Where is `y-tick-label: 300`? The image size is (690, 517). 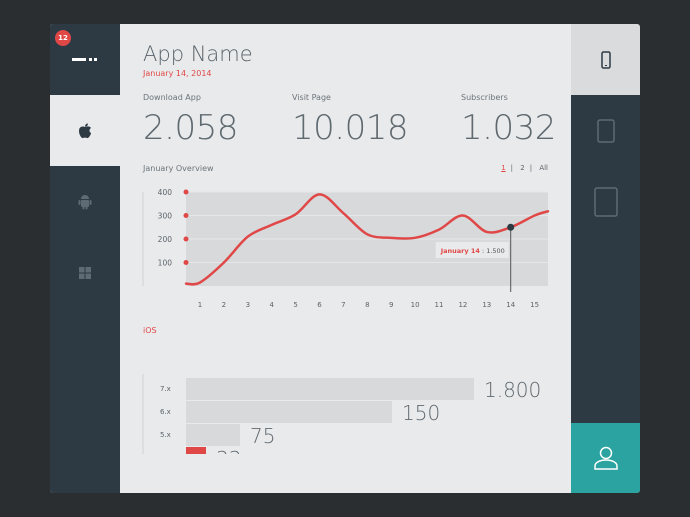
y-tick-label: 300 is located at coordinates (165, 216).